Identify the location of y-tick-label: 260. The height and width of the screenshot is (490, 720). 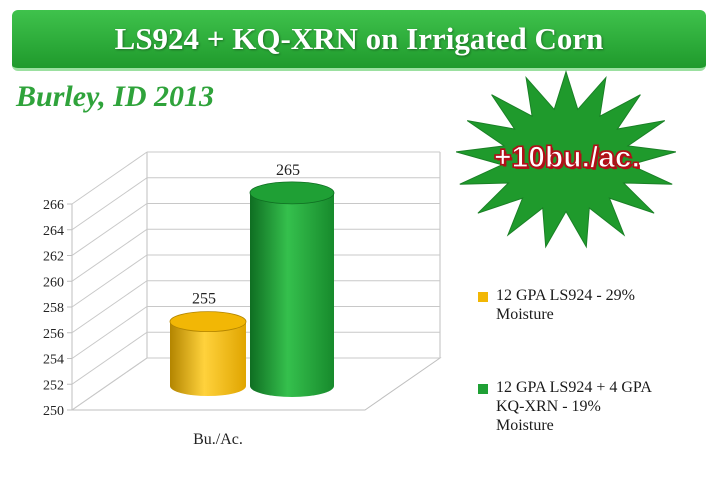
(53, 282).